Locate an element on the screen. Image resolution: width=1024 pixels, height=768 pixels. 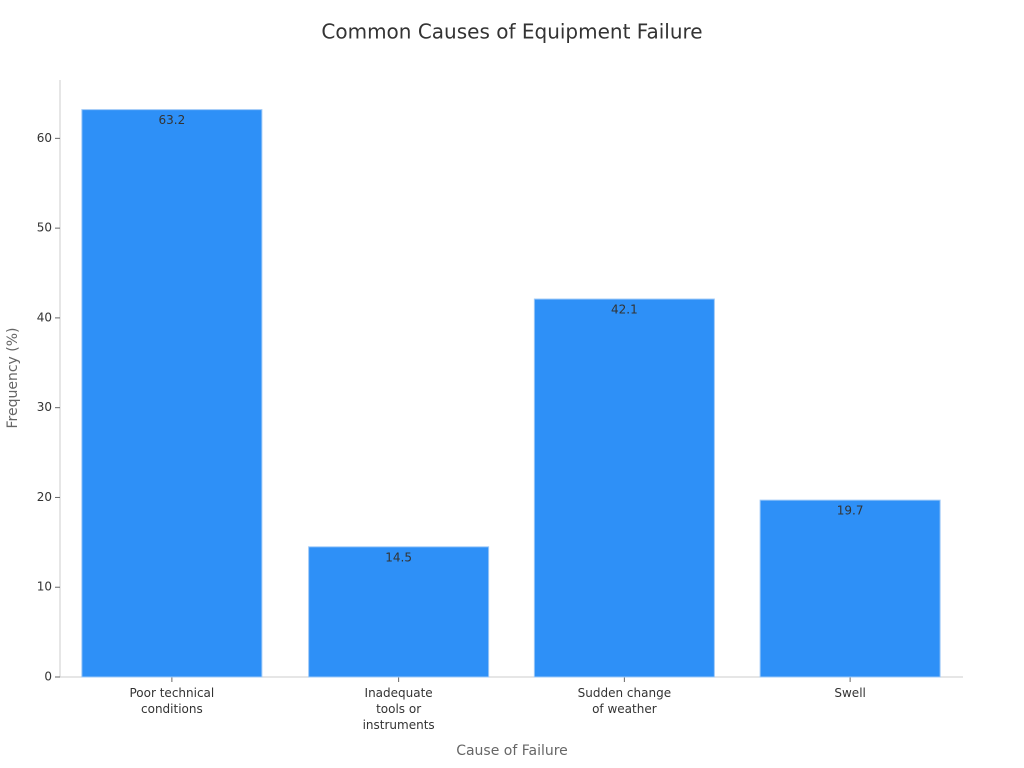
x-tick-label: Swell is located at coordinates (850, 693).